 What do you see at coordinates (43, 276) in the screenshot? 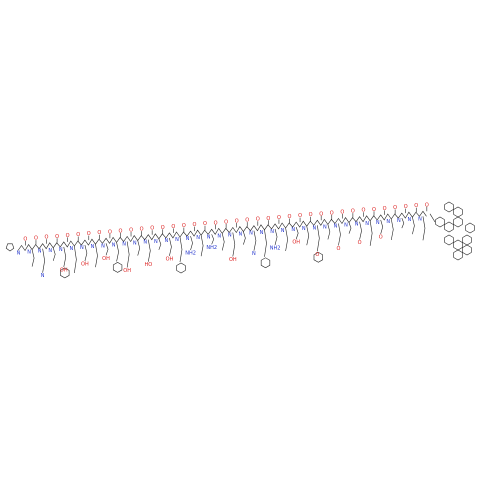
I see `side-chain-label: N` at bounding box center [43, 276].